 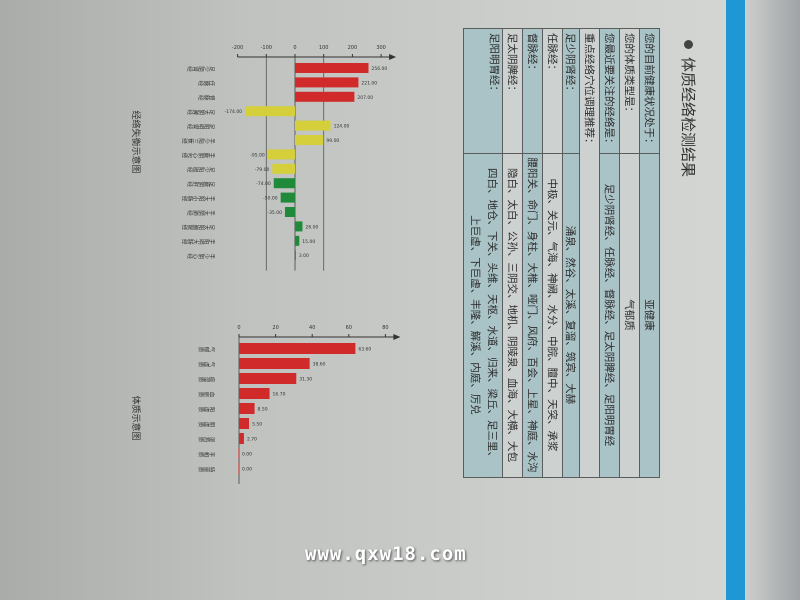 I want to click on chart-title: 经络失衡示意图, so click(x=136, y=141).